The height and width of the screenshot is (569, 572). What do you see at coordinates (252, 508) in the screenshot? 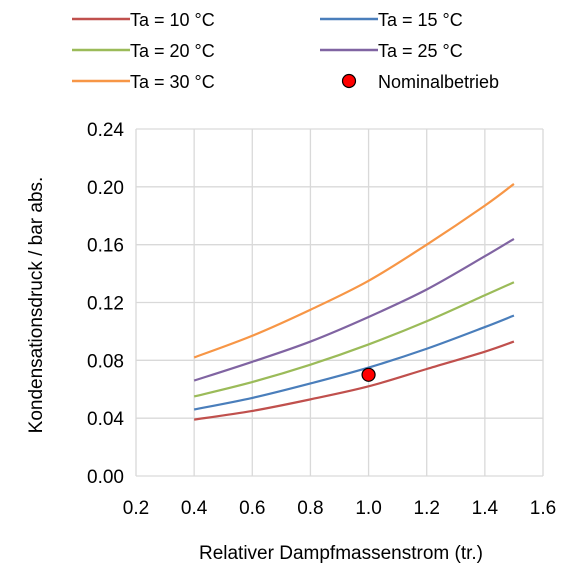
I see `x-tick-label: 0.6` at bounding box center [252, 508].